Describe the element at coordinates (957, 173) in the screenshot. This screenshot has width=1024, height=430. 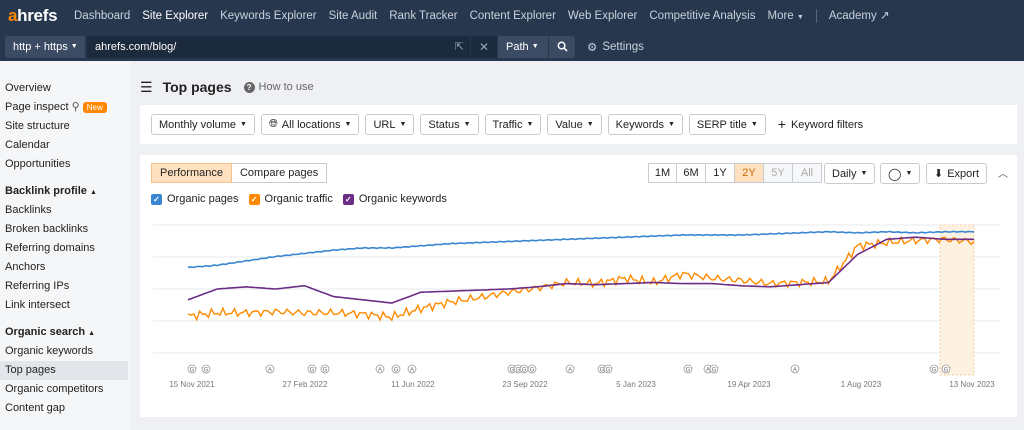
I see `export-button: ⬇ Export` at that location.